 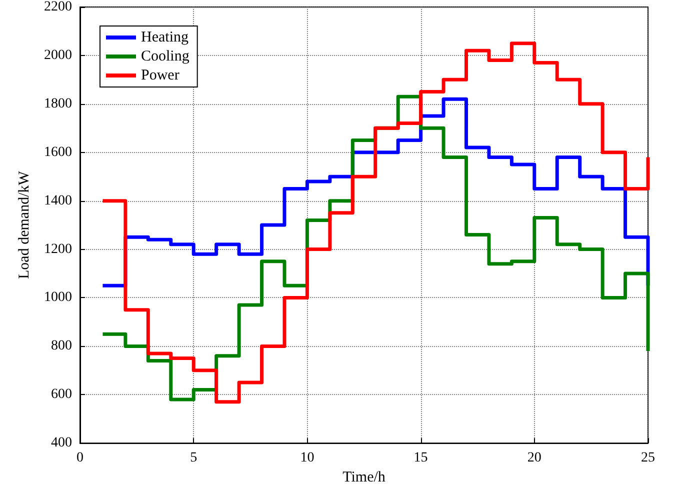 What do you see at coordinates (160, 76) in the screenshot?
I see `legend-label: Power` at bounding box center [160, 76].